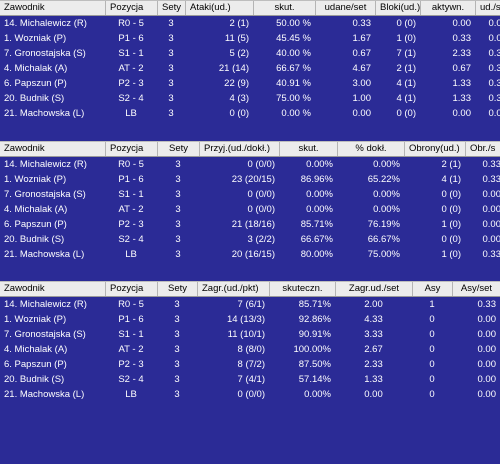 The image size is (500, 464). I want to click on stat-cell: 2.67, so click(373, 349).